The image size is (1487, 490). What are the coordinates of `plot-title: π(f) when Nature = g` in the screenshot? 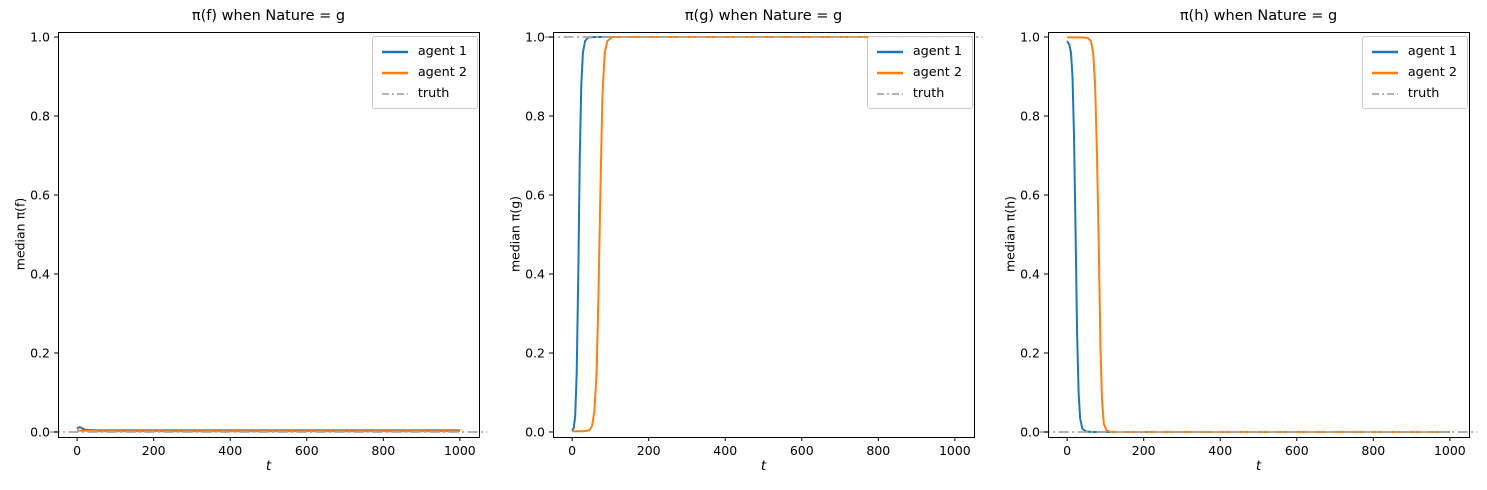 It's located at (268, 16).